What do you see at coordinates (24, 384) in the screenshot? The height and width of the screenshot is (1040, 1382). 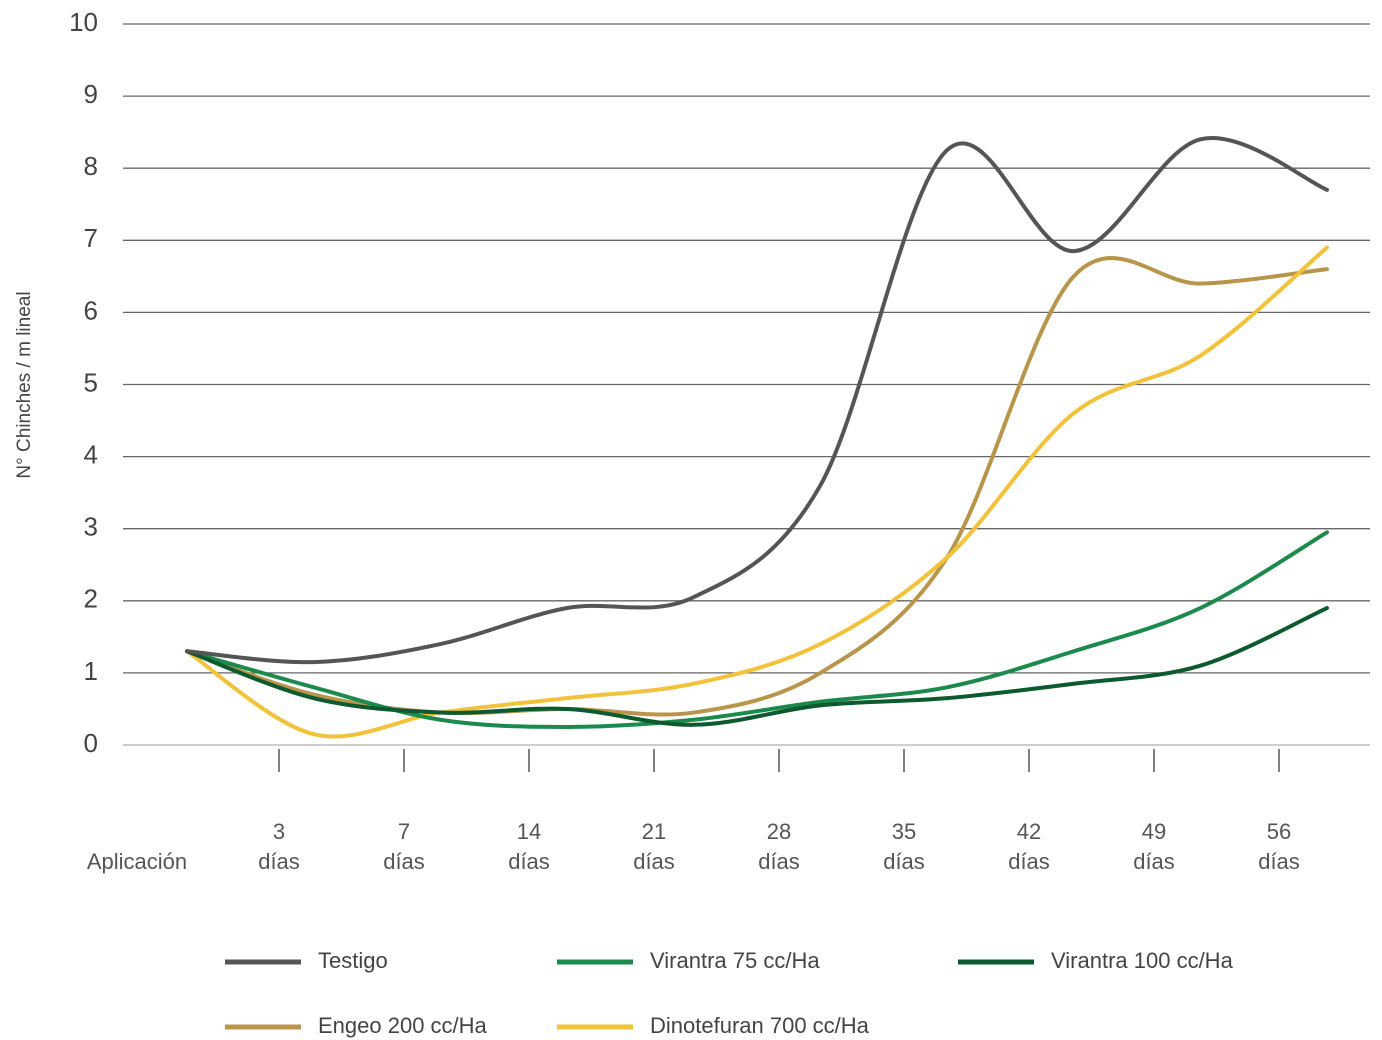 I see `y-axis-label: N° Chinches / m lineal` at bounding box center [24, 384].